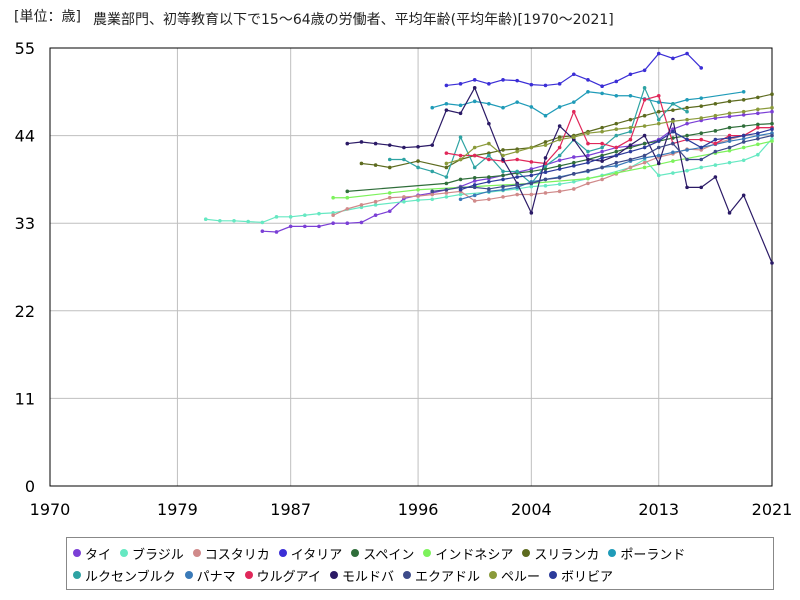 Image resolution: width=800 pixels, height=600 pixels. Describe the element at coordinates (288, 577) in the screenshot. I see `legend-label: ウルグアイ` at that location.